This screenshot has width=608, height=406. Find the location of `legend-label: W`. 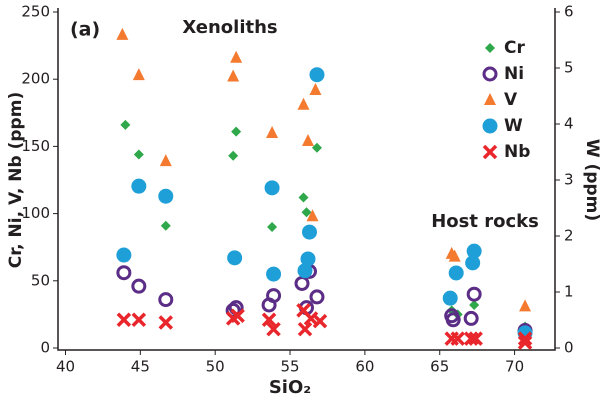

legend-label: W is located at coordinates (513, 126).